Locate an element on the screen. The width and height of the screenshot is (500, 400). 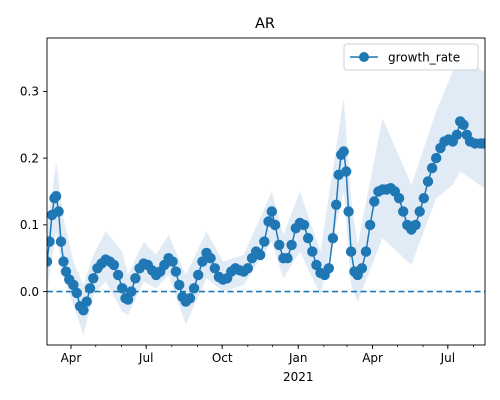
y-tick-label: 0.3 is located at coordinates (29, 92).